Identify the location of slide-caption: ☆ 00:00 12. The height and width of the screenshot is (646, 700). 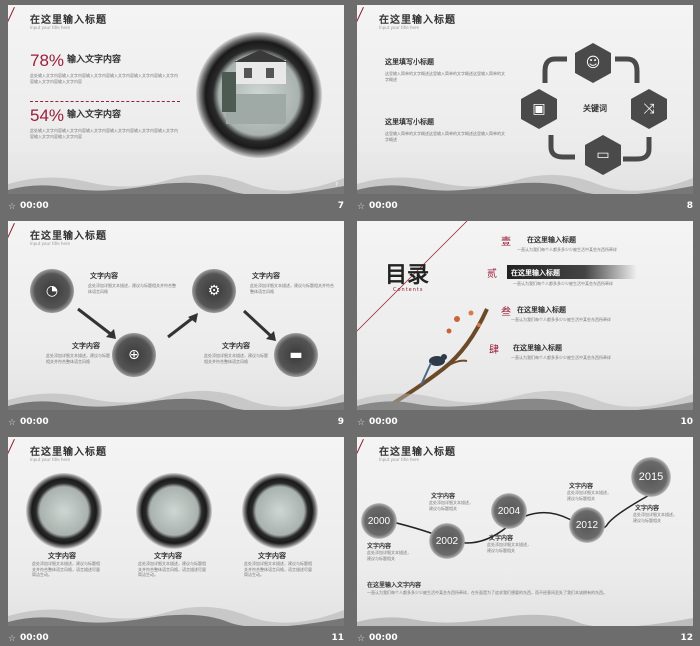
(525, 638).